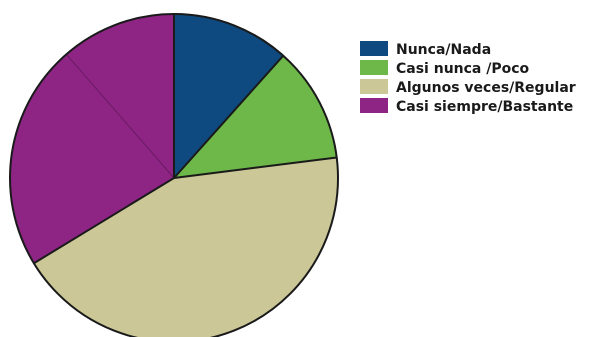 Image resolution: width=597 pixels, height=337 pixels. Describe the element at coordinates (374, 105) in the screenshot. I see `legend-swatch-casi-siempre-bastante` at that location.